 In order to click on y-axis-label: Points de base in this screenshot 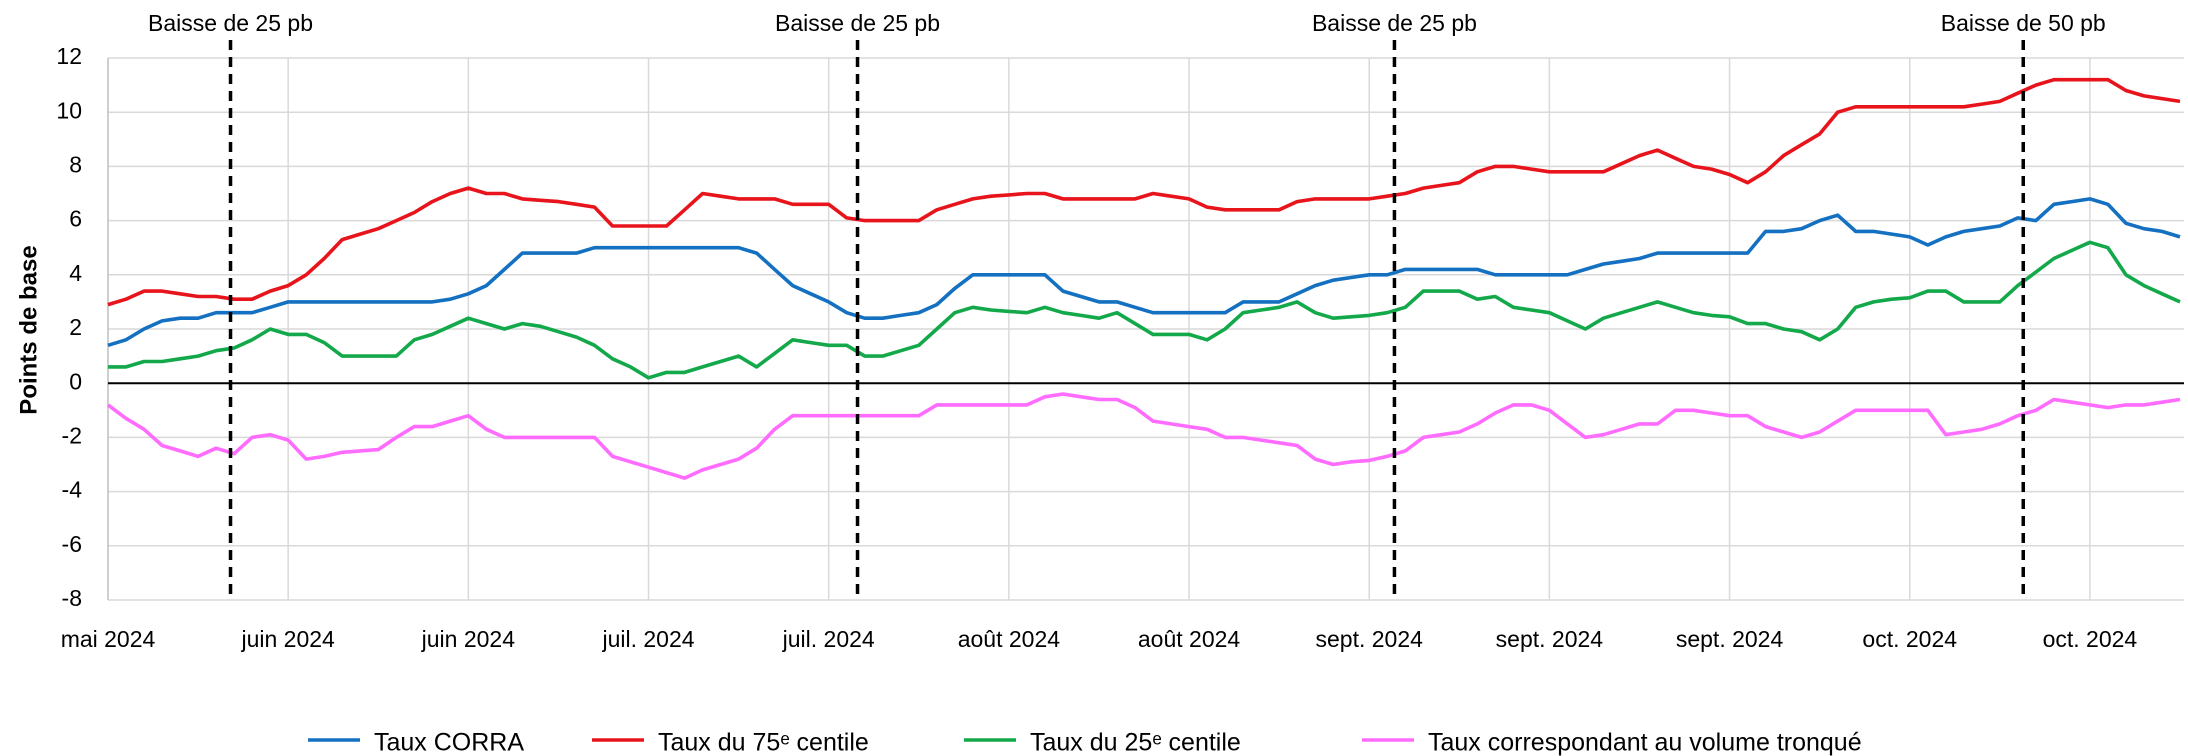, I will do `click(28, 329)`.